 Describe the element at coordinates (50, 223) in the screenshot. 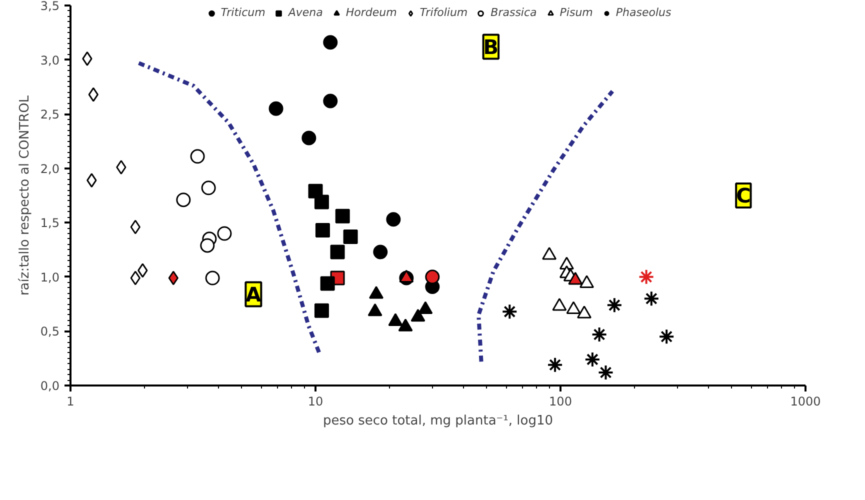

I see `y-tick-label: 1,5` at that location.